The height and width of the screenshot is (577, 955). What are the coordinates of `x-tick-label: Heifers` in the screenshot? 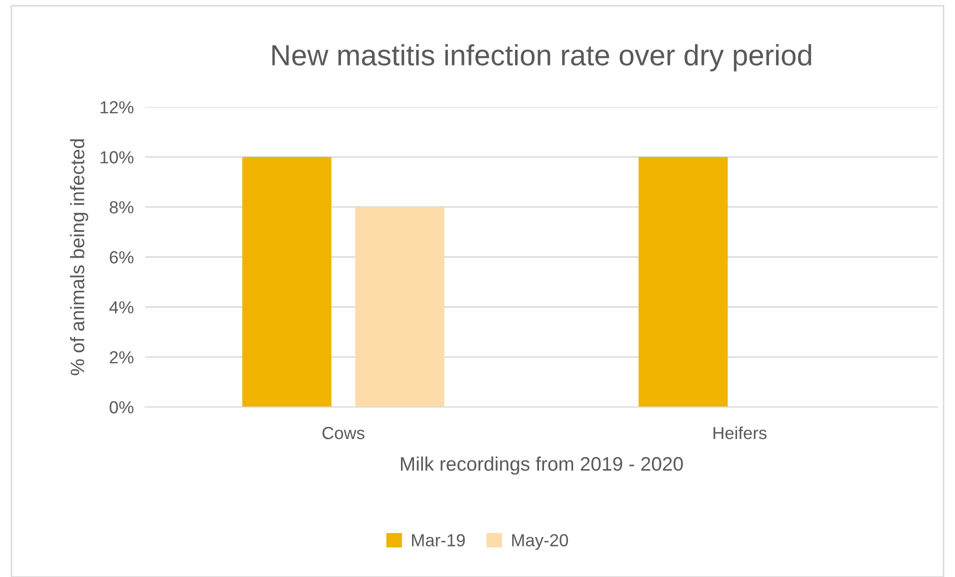 It's located at (740, 433).